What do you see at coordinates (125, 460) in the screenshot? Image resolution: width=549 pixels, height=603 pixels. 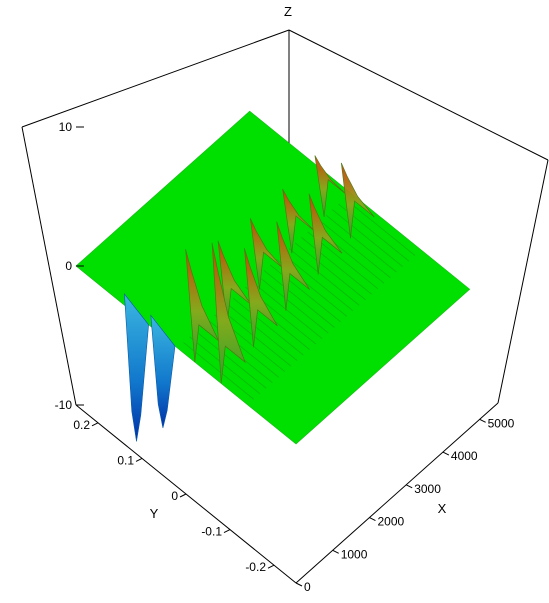 I see `y-ticks-tick-label: 0.1` at bounding box center [125, 460].